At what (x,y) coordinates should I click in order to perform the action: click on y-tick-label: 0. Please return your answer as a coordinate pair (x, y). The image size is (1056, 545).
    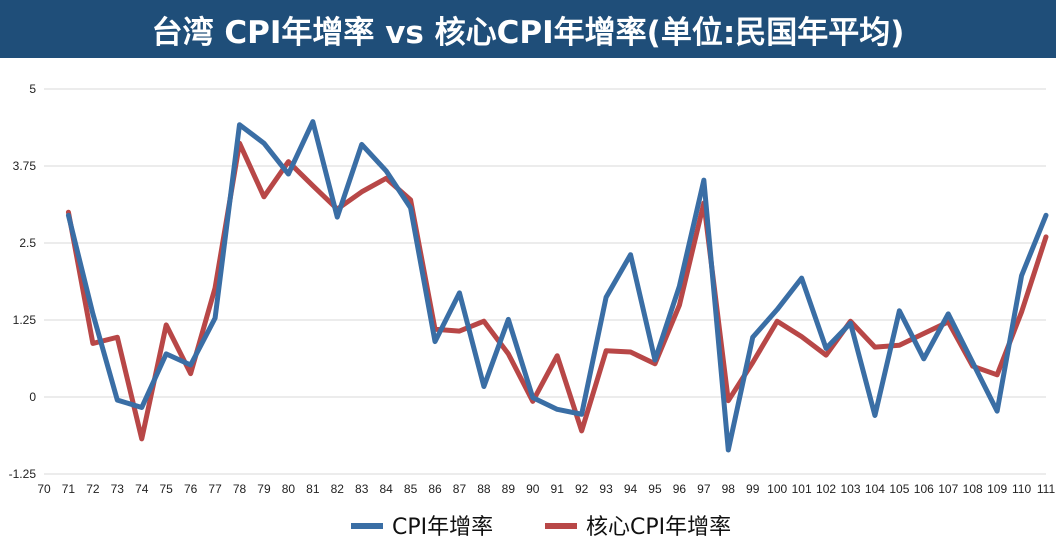
    Looking at the image, I should click on (32, 397).